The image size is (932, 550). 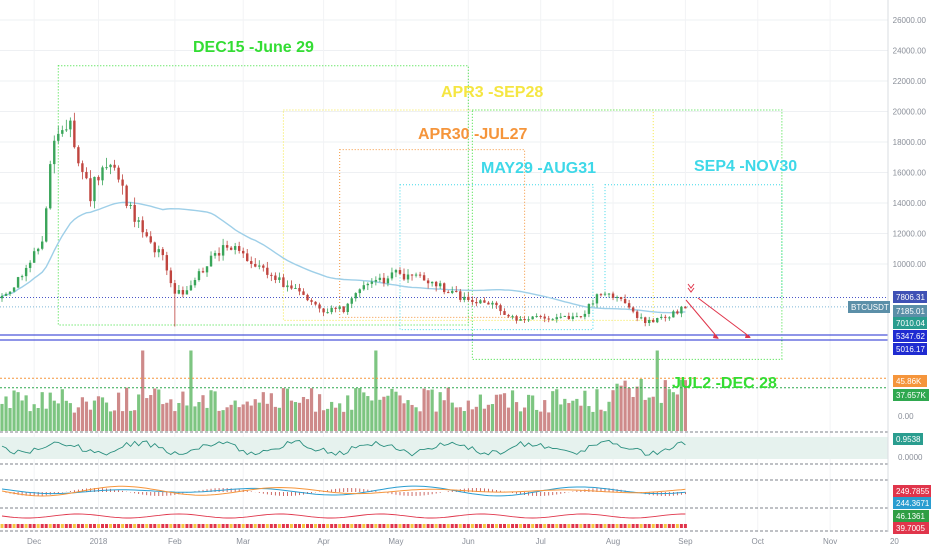 What do you see at coordinates (472, 134) in the screenshot?
I see `annotation-label: APR30 -JUL27` at bounding box center [472, 134].